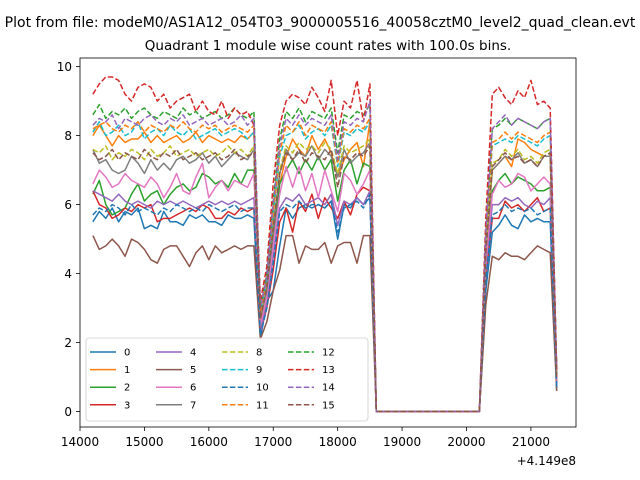  What do you see at coordinates (546, 461) in the screenshot?
I see `x-offset-label: +4.149e8` at bounding box center [546, 461].